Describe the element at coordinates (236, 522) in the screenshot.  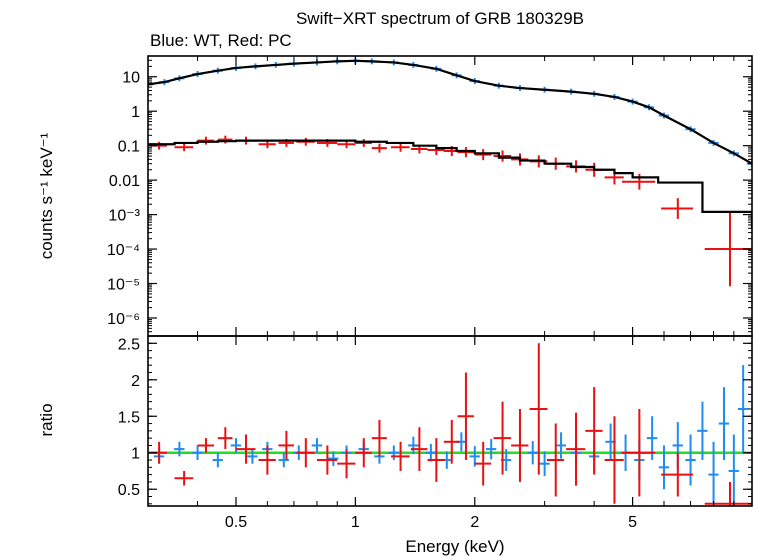
I see `xtick-label: 0.5` at that location.